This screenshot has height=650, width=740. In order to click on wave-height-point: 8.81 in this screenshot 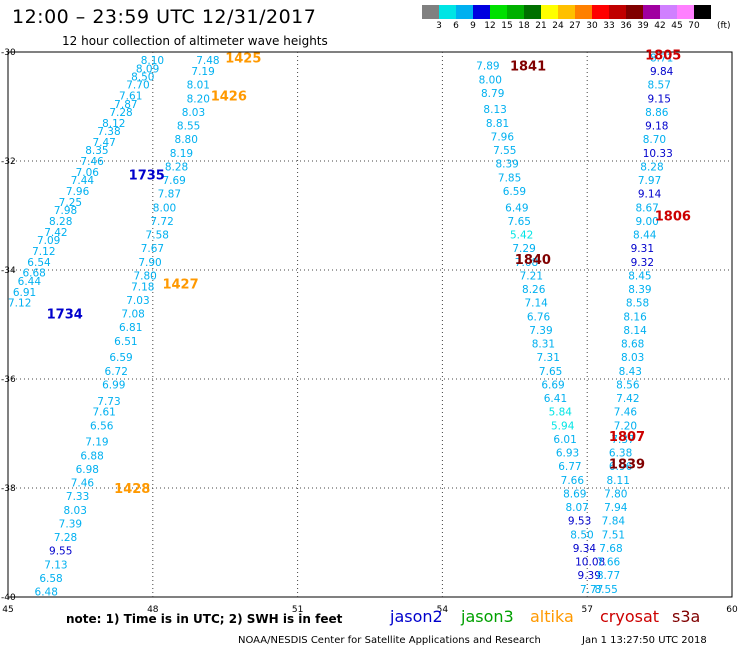, I will do `click(497, 124)`.